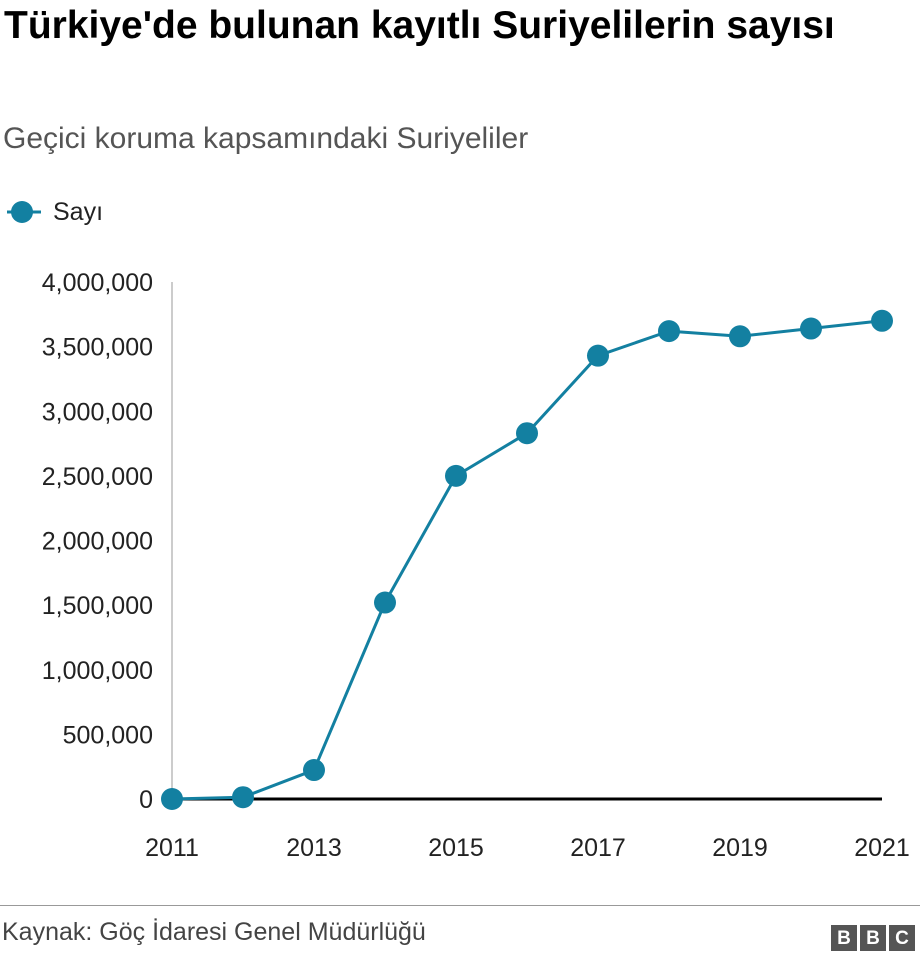 The height and width of the screenshot is (960, 920). I want to click on footer-divider, so click(460, 905).